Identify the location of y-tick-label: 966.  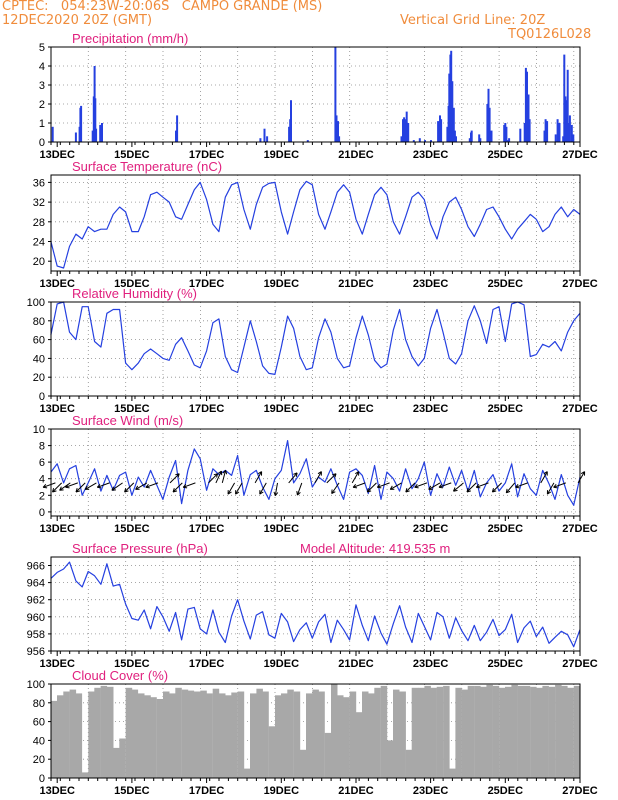
(36, 567).